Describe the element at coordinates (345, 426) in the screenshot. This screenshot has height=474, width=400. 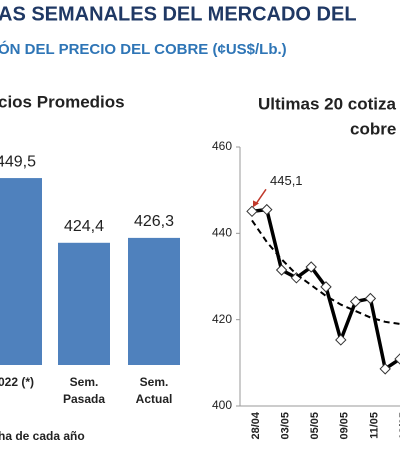
I see `x-tick-label: 09/05` at that location.